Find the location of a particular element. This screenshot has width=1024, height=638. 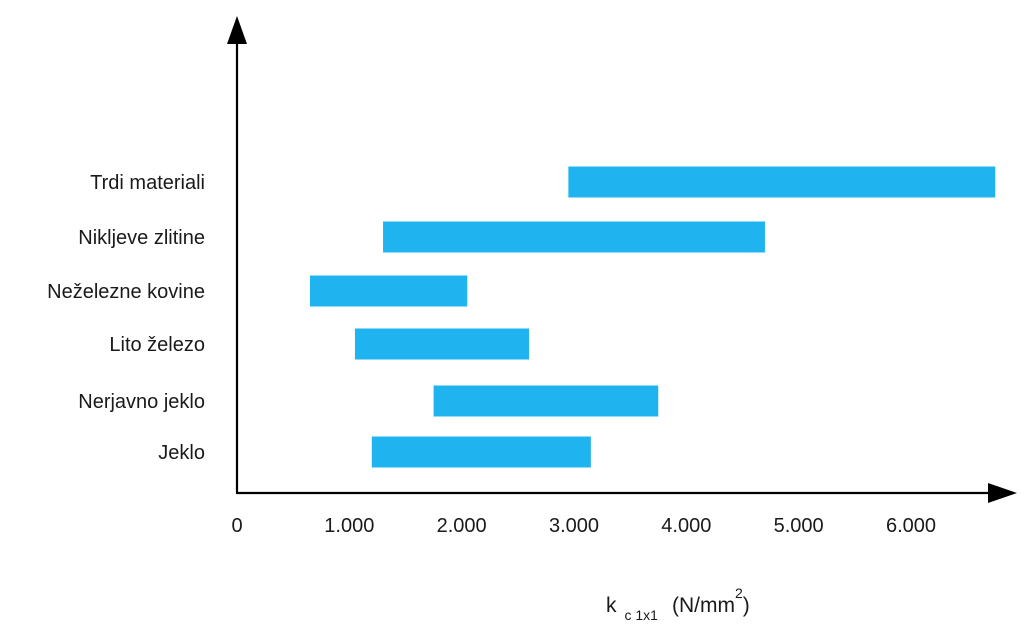

bar-lito-zelezo is located at coordinates (442, 344).